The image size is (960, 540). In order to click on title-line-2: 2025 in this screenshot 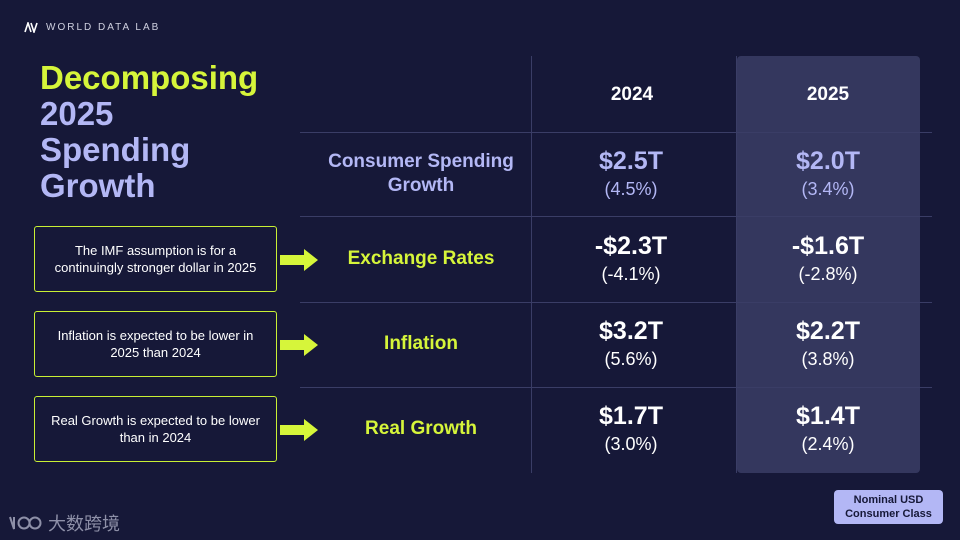, I will do `click(77, 113)`.